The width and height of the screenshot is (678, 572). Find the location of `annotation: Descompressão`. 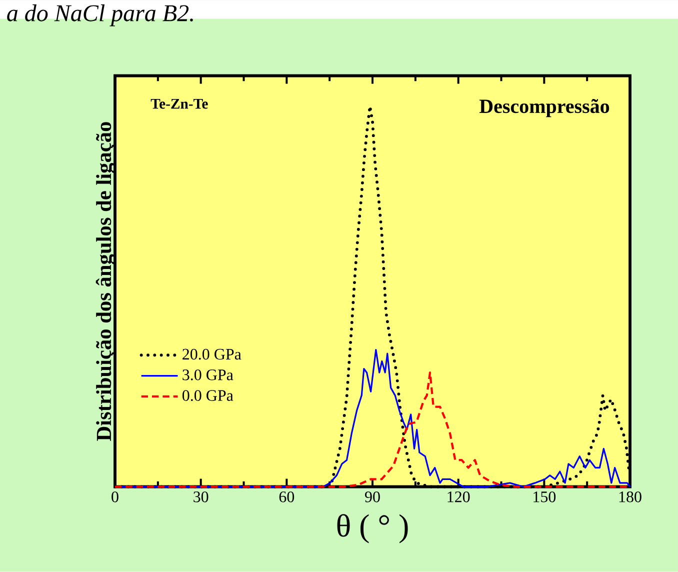

annotation: Descompressão is located at coordinates (544, 108).